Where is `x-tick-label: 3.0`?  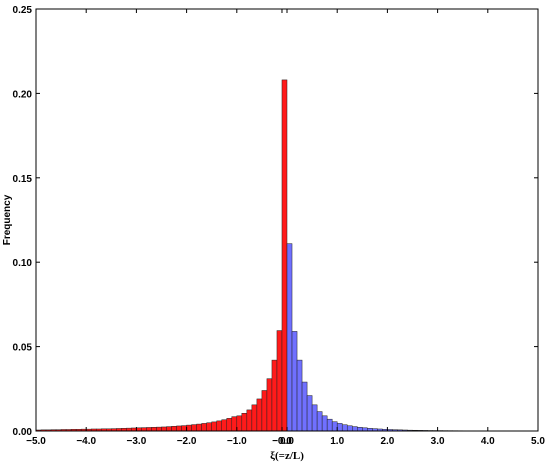 x-tick-label: 3.0 is located at coordinates (438, 441).